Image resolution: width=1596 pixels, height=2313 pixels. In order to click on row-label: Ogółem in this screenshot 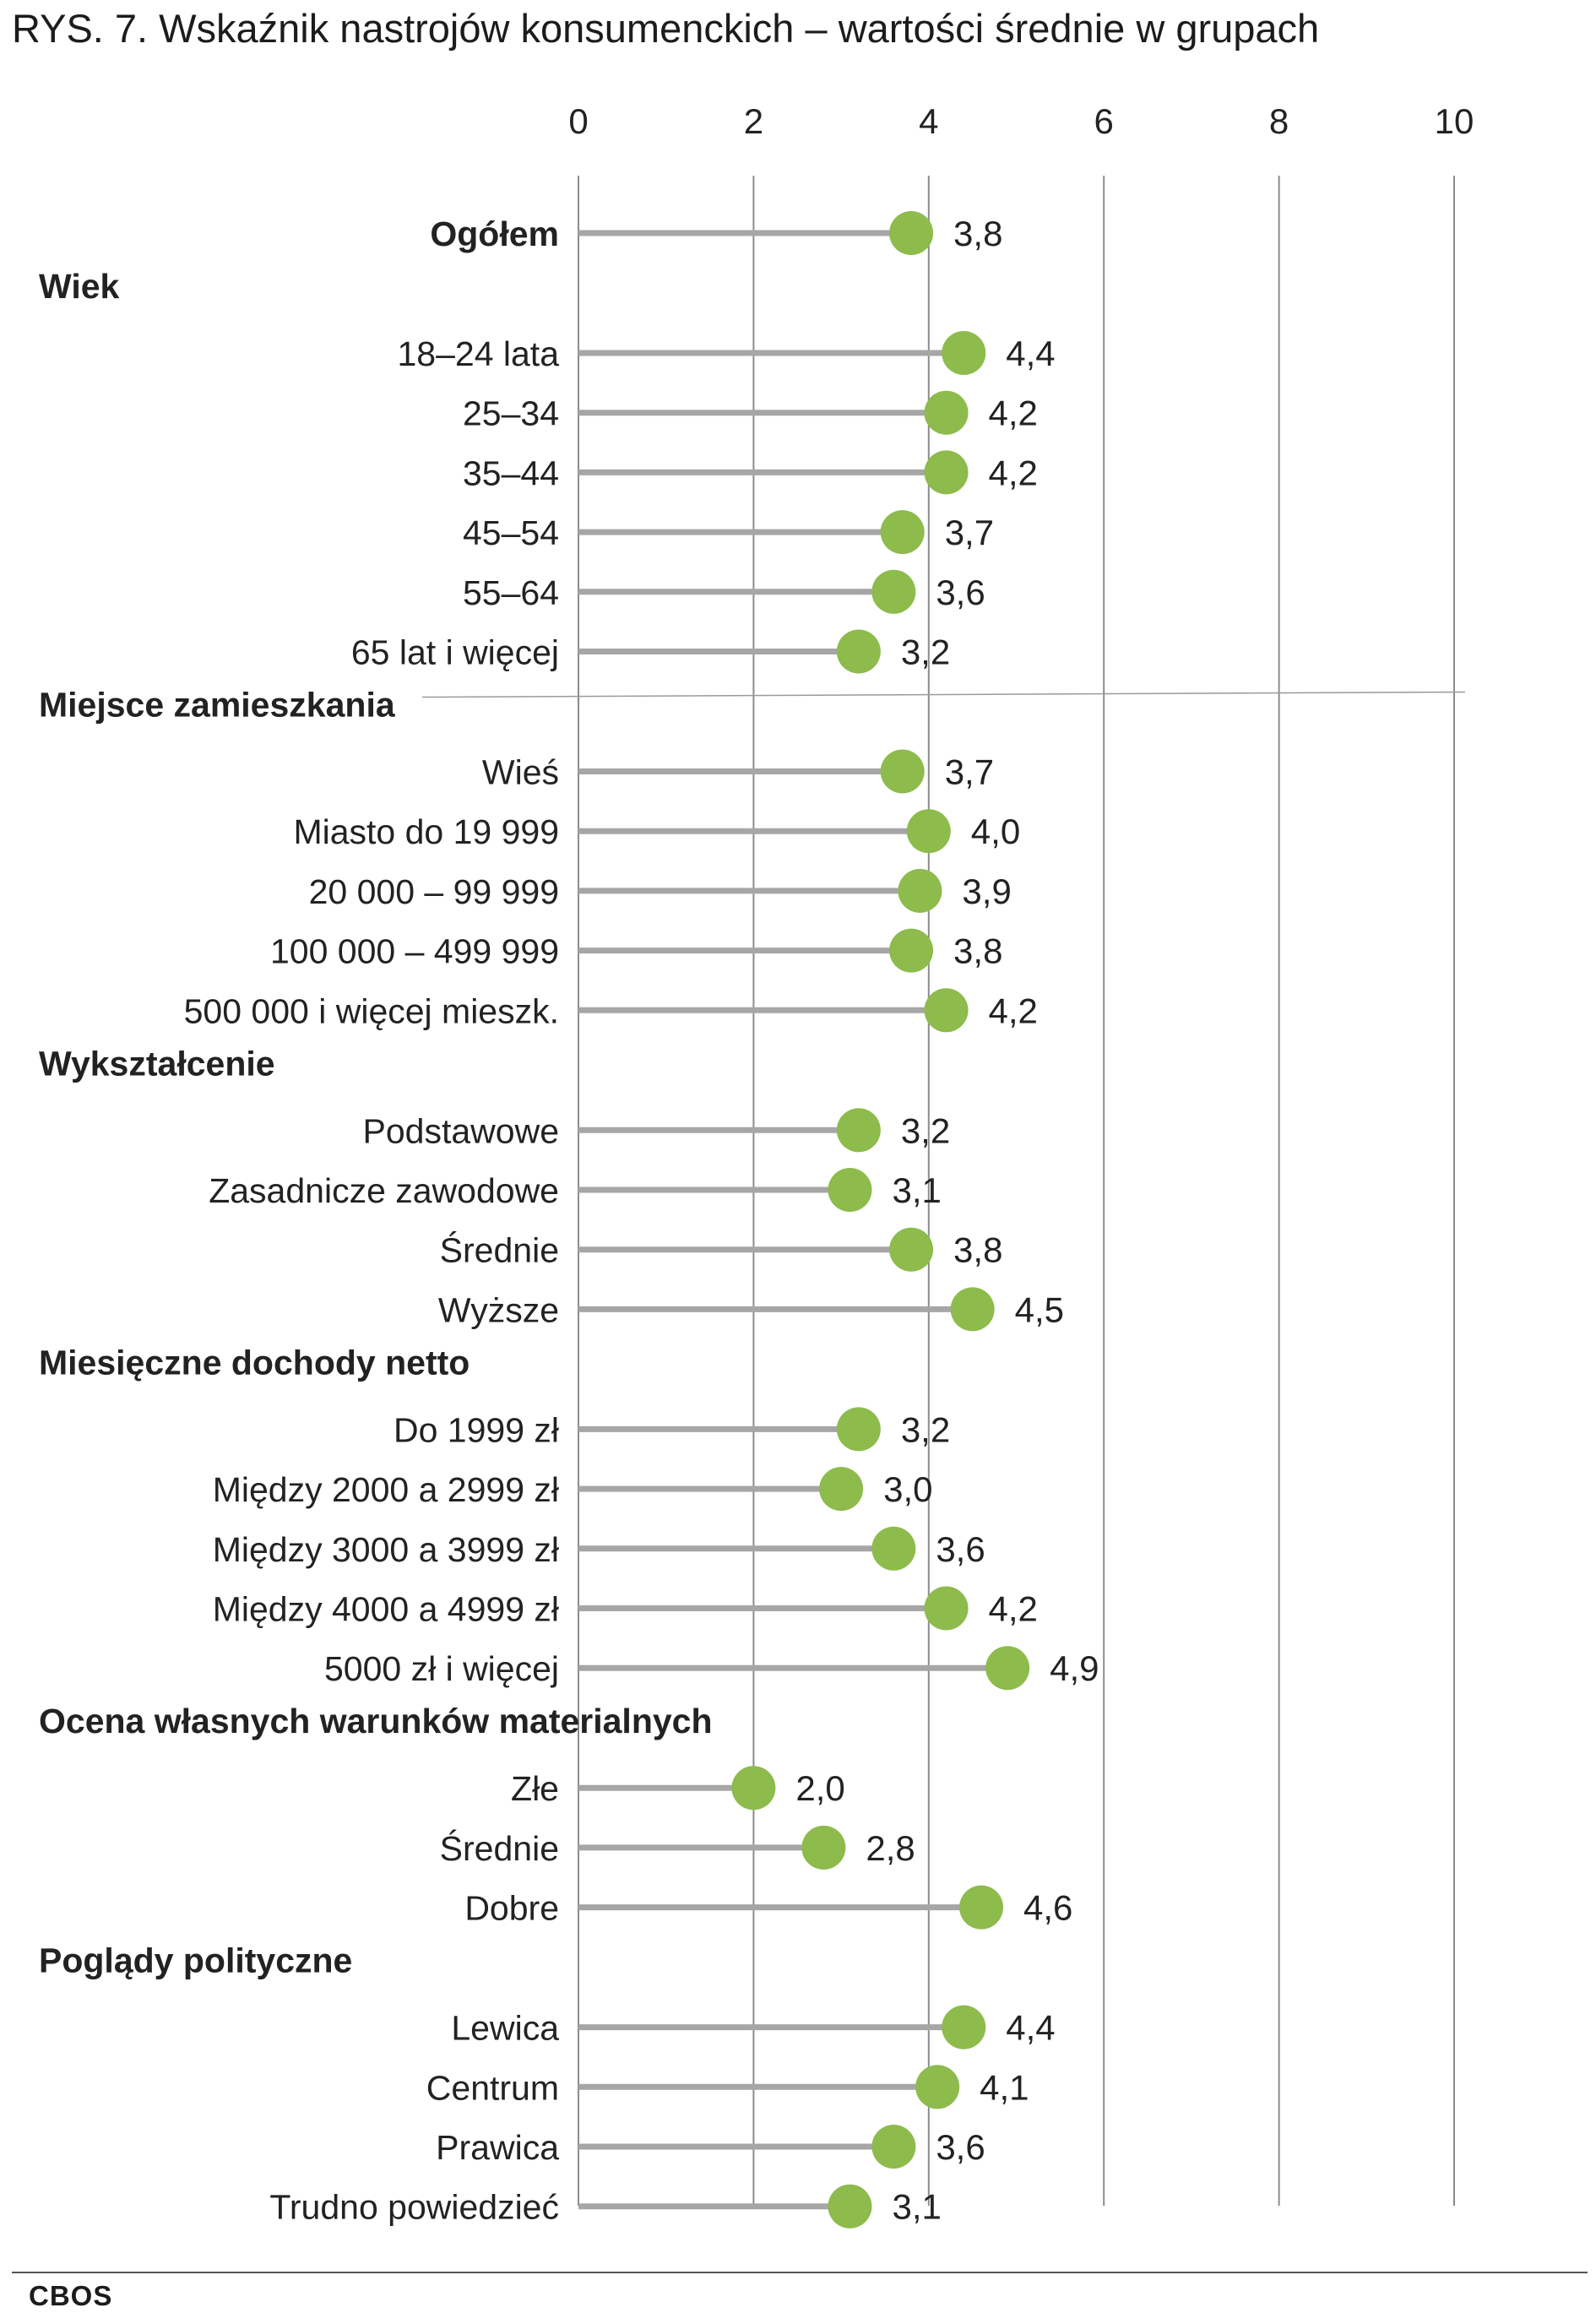, I will do `click(494, 233)`.